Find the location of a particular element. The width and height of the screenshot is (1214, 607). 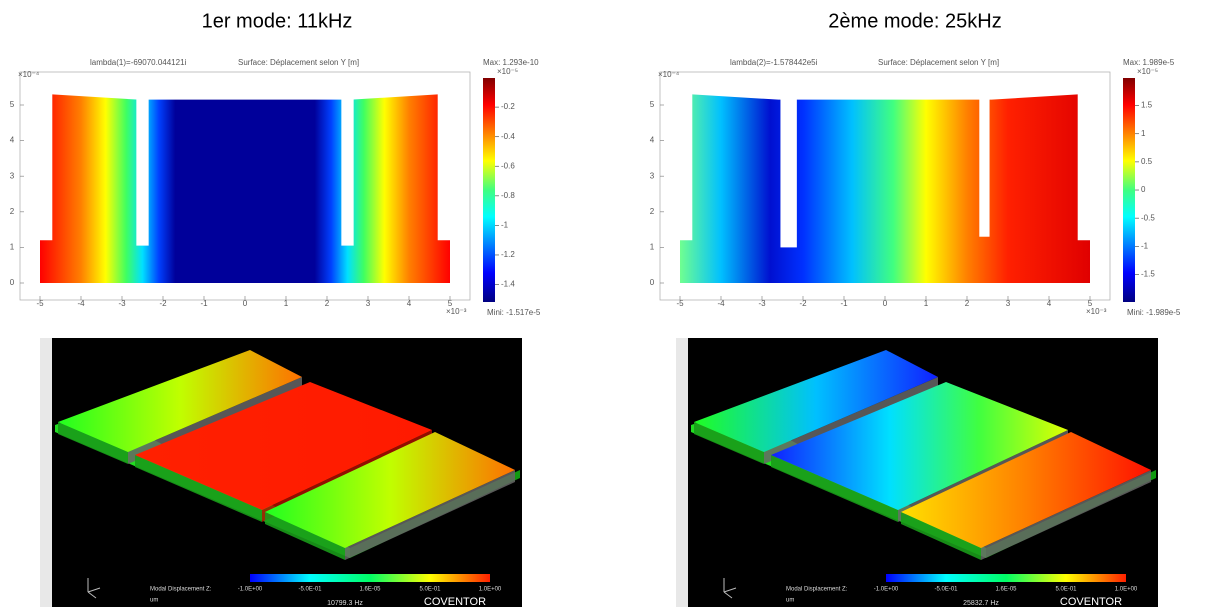

frequency-label: 10799.3 Hz is located at coordinates (345, 603).